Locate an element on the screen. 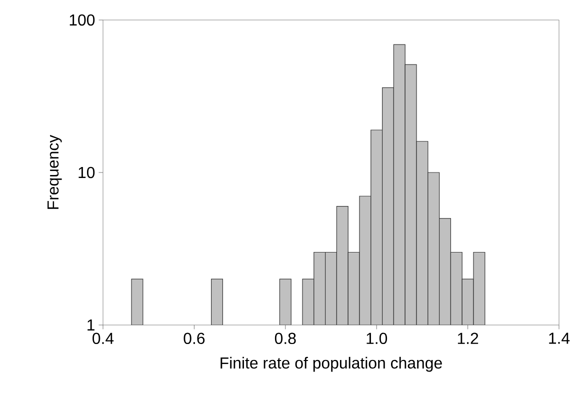 The height and width of the screenshot is (405, 576). y-tick-label: 100 is located at coordinates (82, 20).